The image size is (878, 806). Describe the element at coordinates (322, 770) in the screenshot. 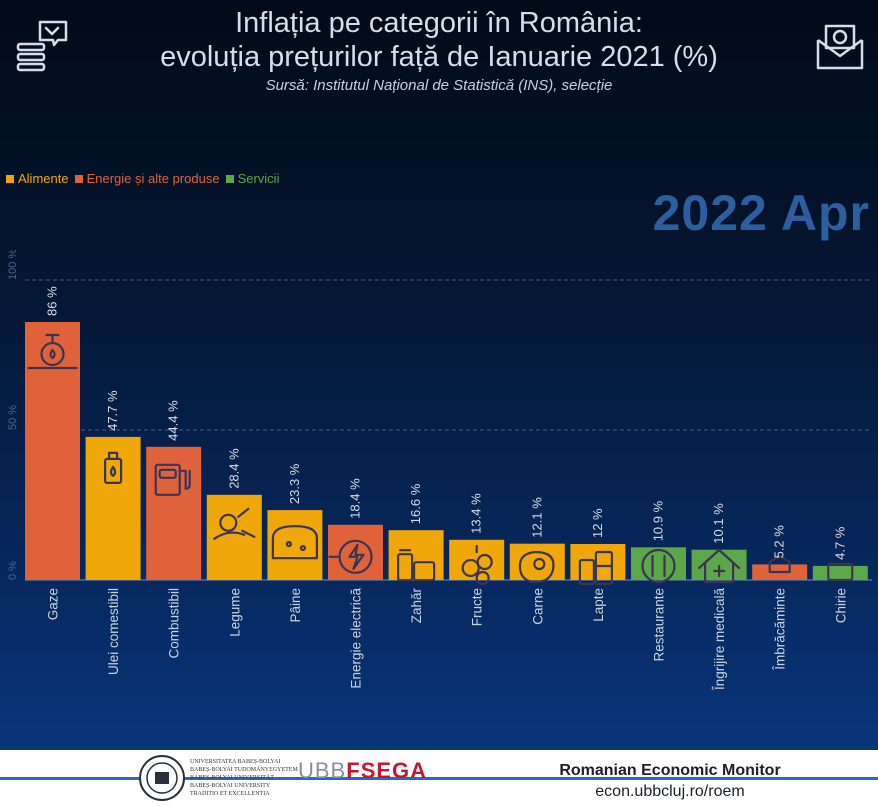

I see `ubb-logo-text: UBB` at that location.